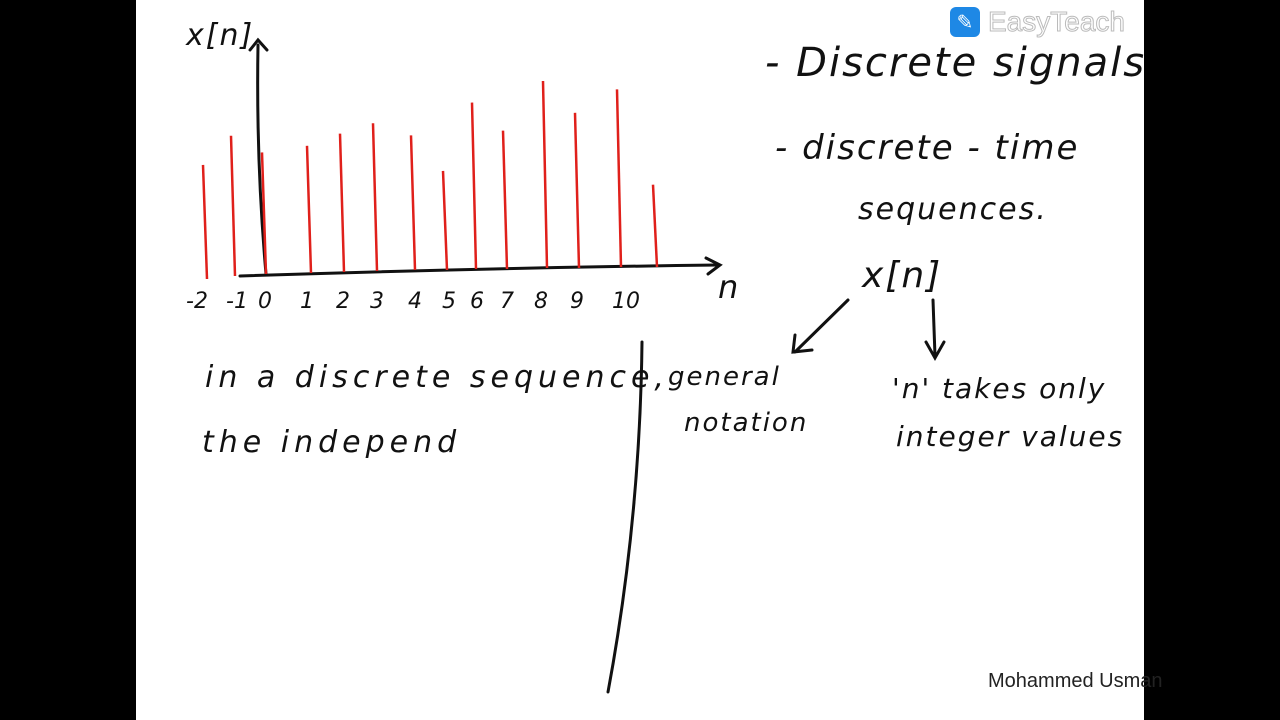  I want to click on tick-label: 7, so click(507, 301).